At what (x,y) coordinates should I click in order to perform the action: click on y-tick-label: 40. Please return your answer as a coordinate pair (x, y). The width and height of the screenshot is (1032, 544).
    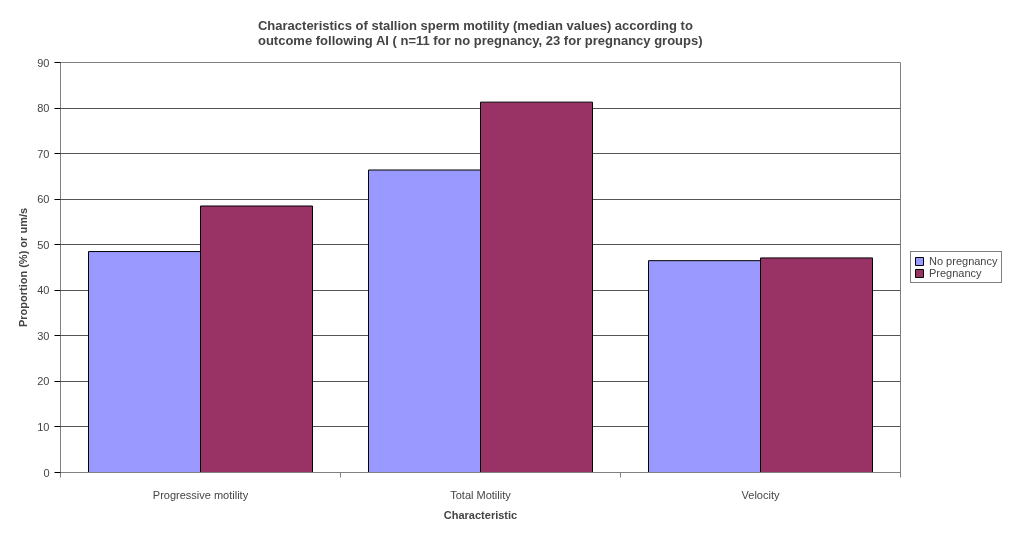
    Looking at the image, I should click on (43, 290).